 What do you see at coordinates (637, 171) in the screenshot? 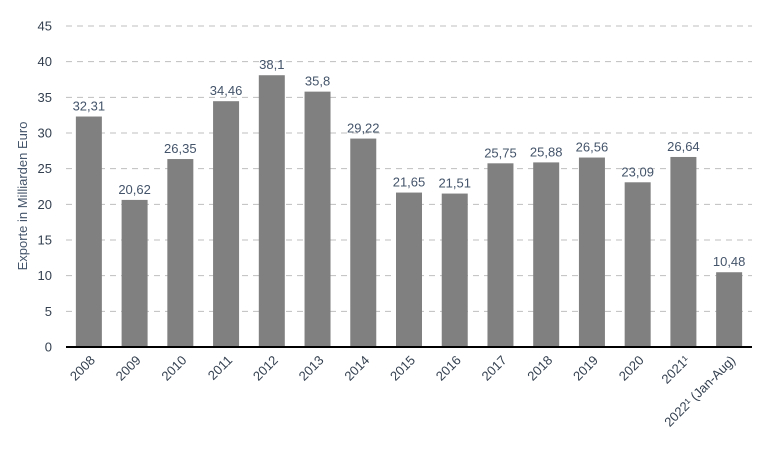
I see `data-label: 23,09` at bounding box center [637, 171].